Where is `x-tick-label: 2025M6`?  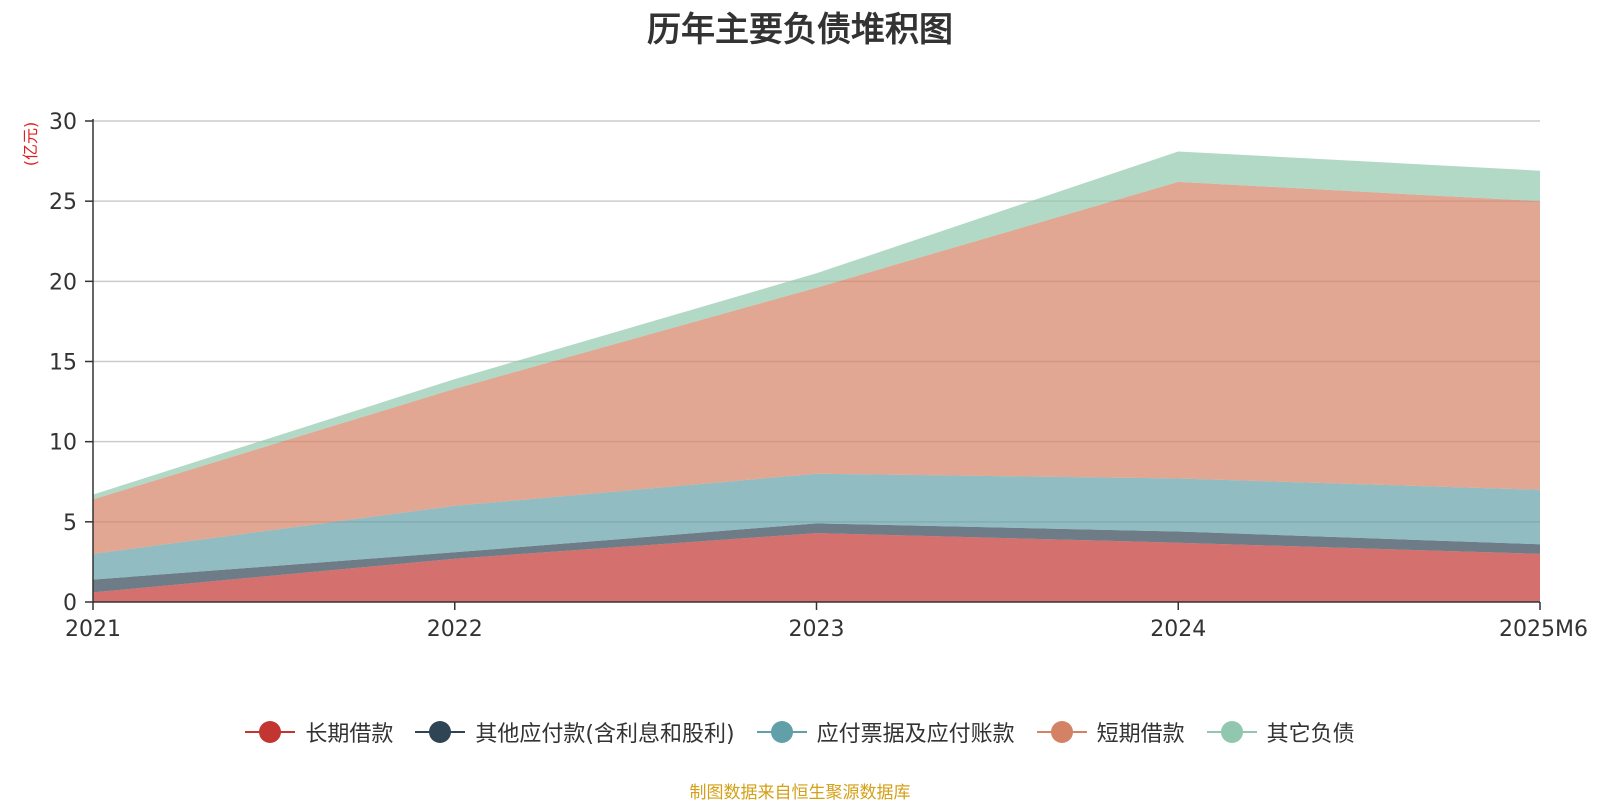
x-tick-label: 2025M6 is located at coordinates (1543, 629).